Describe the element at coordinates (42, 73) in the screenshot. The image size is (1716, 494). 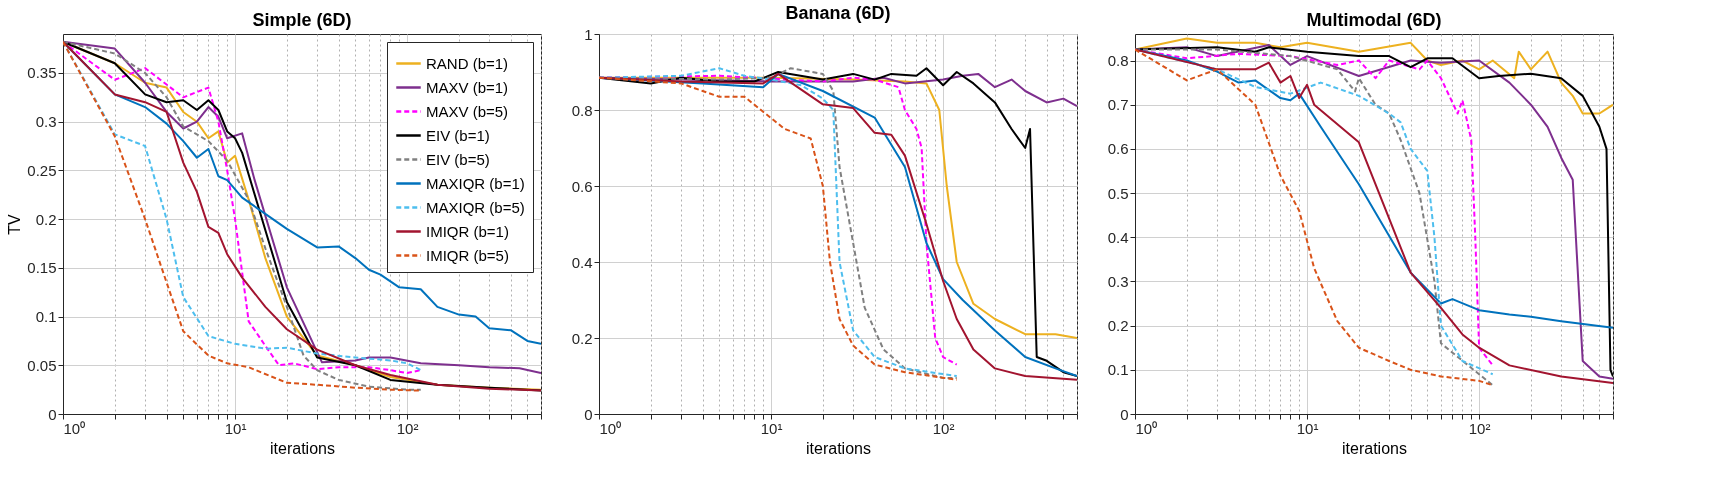
I see `y-tick-label: 0.35` at that location.